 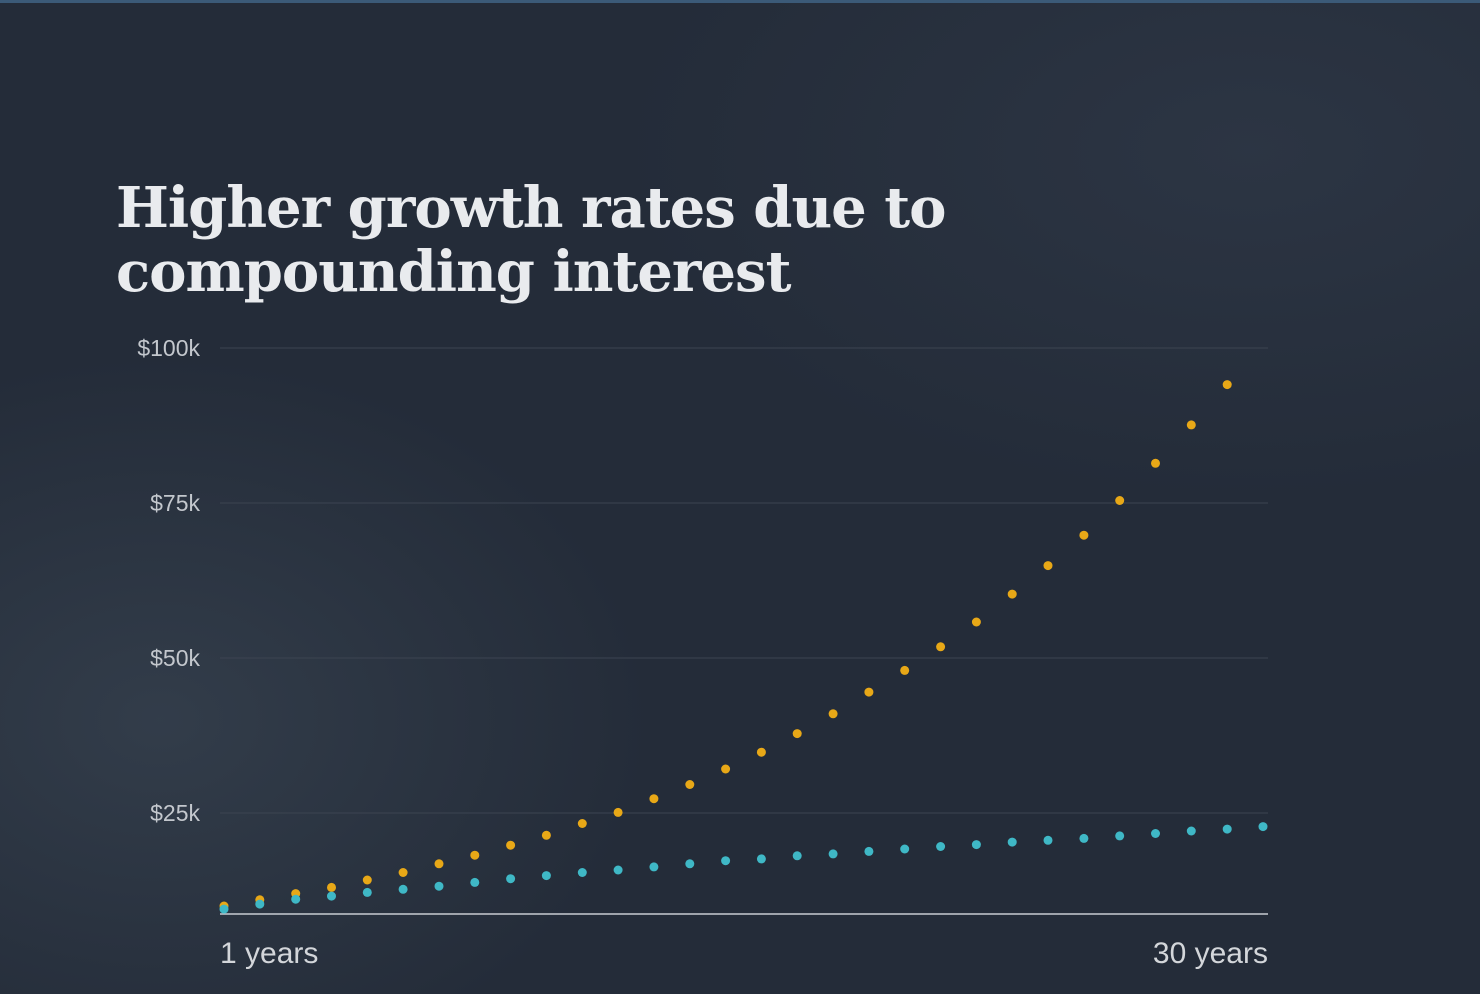 I want to click on y-tick-label: $100k, so click(x=168, y=348).